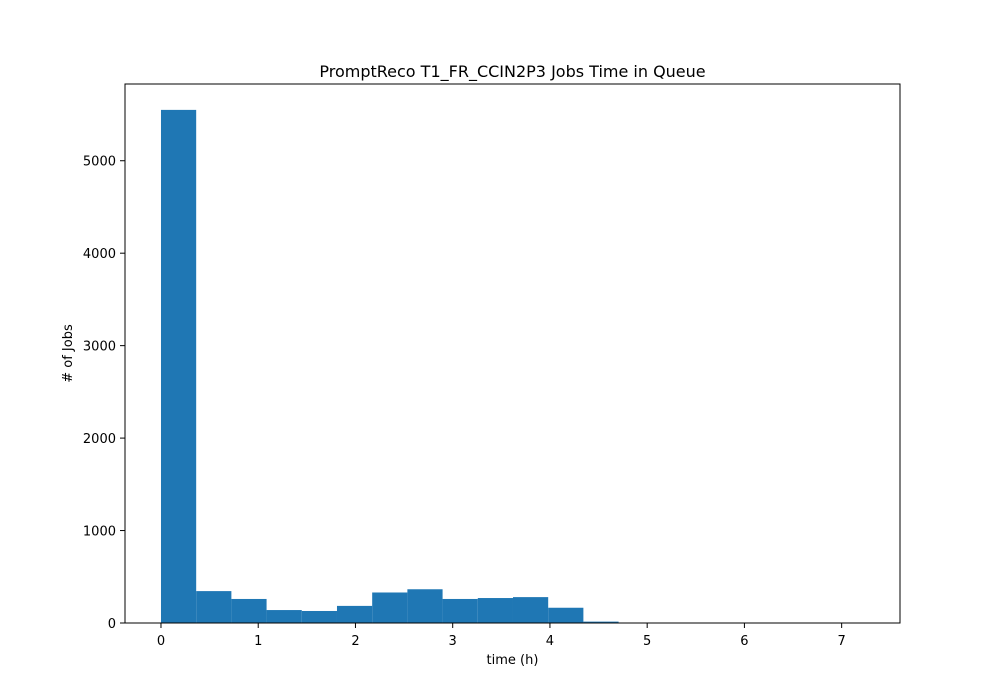 The height and width of the screenshot is (700, 1000). Describe the element at coordinates (550, 641) in the screenshot. I see `x-tick-label: 4` at that location.